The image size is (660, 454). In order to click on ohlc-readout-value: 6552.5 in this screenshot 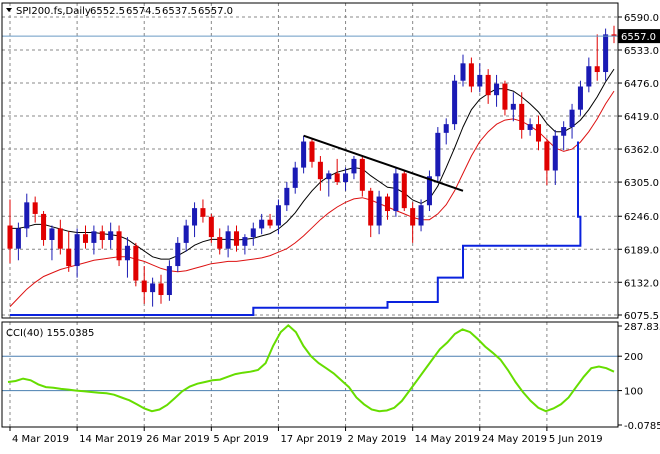, I will do `click(107, 11)`.